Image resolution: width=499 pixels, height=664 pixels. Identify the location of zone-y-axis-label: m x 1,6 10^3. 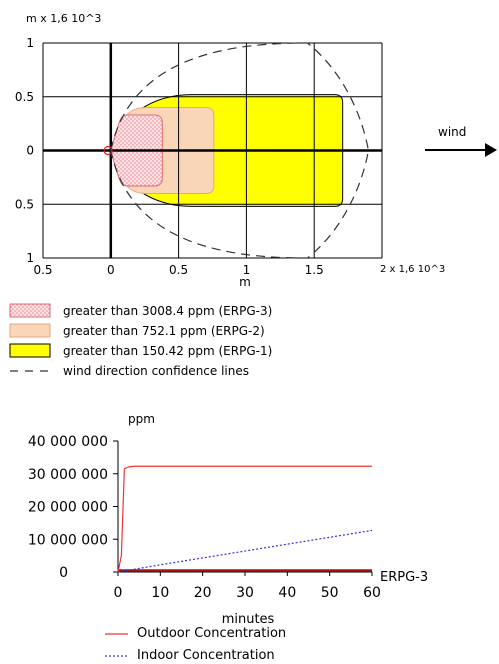
(63, 18).